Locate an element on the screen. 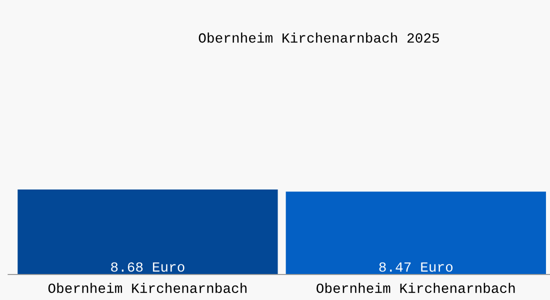 The image size is (550, 300). data-label: 8.47 Euro is located at coordinates (416, 267).